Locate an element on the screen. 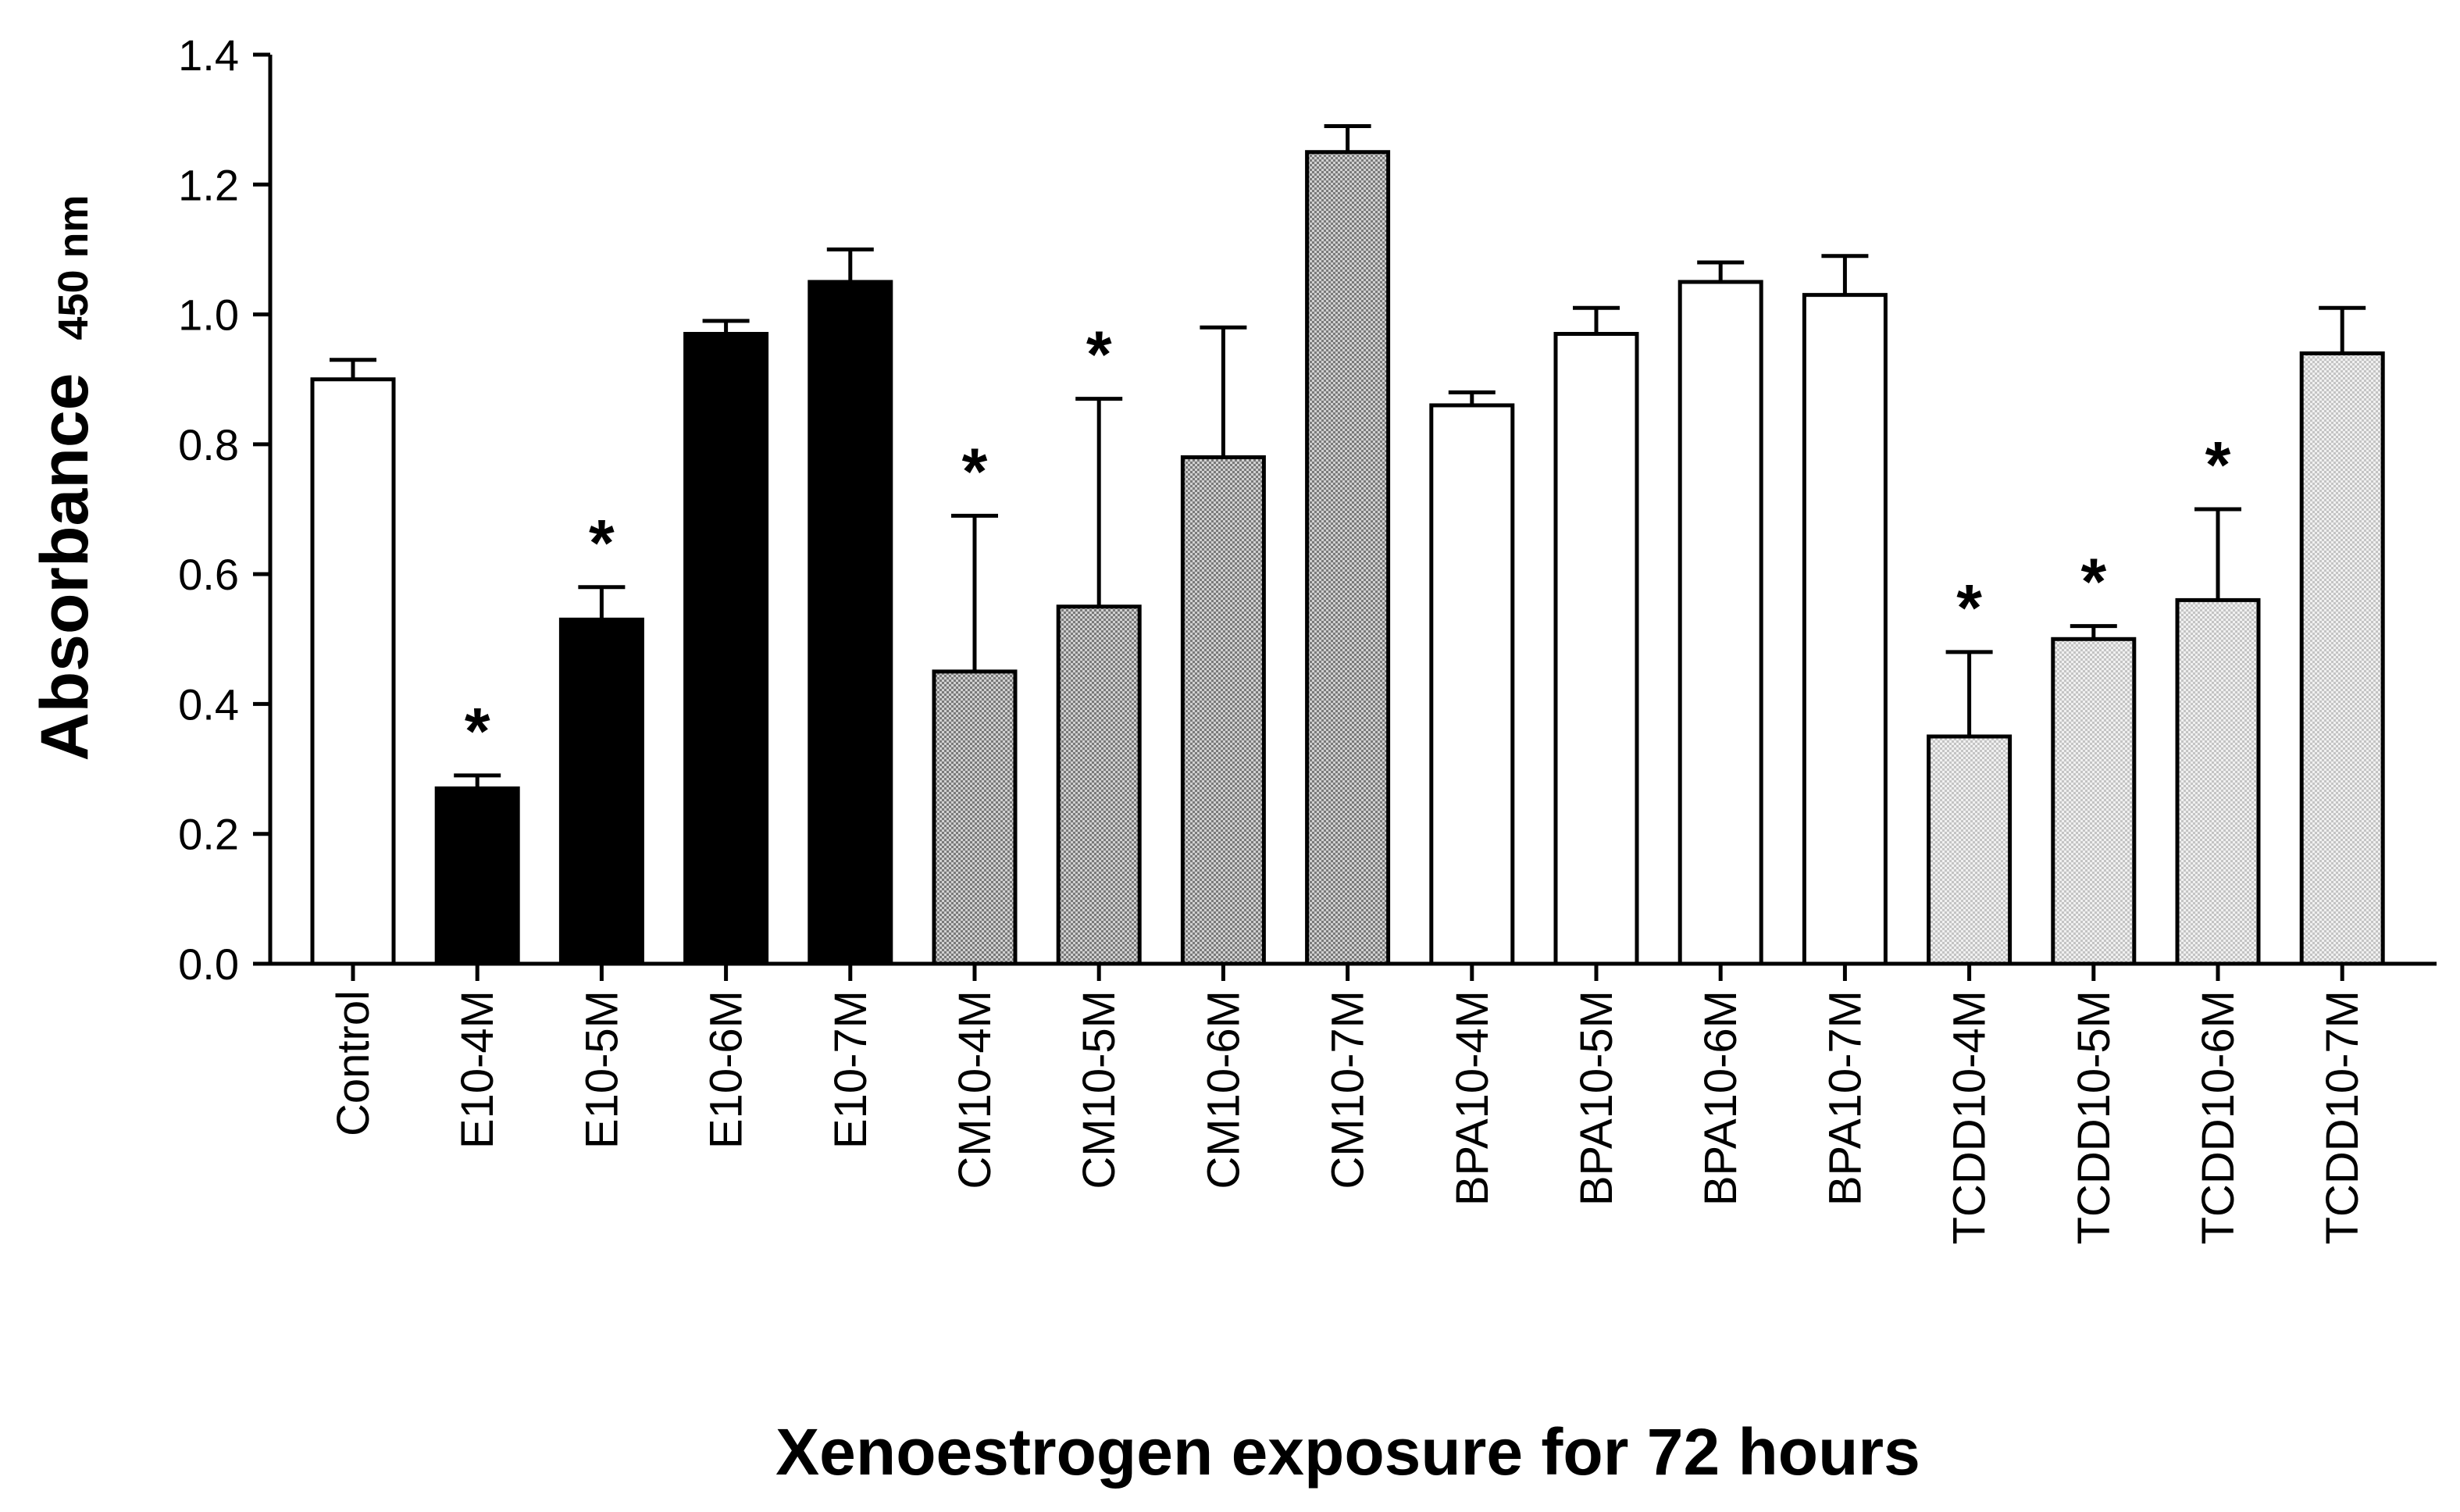 The image size is (2460, 1512). bar-cm10-5m is located at coordinates (1099, 785).